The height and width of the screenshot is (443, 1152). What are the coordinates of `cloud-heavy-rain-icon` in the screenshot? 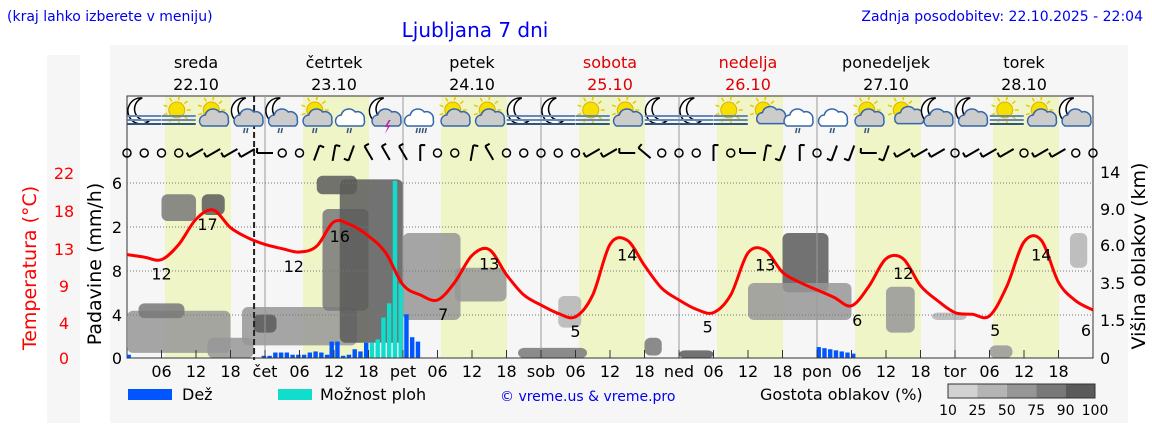 It's located at (419, 121).